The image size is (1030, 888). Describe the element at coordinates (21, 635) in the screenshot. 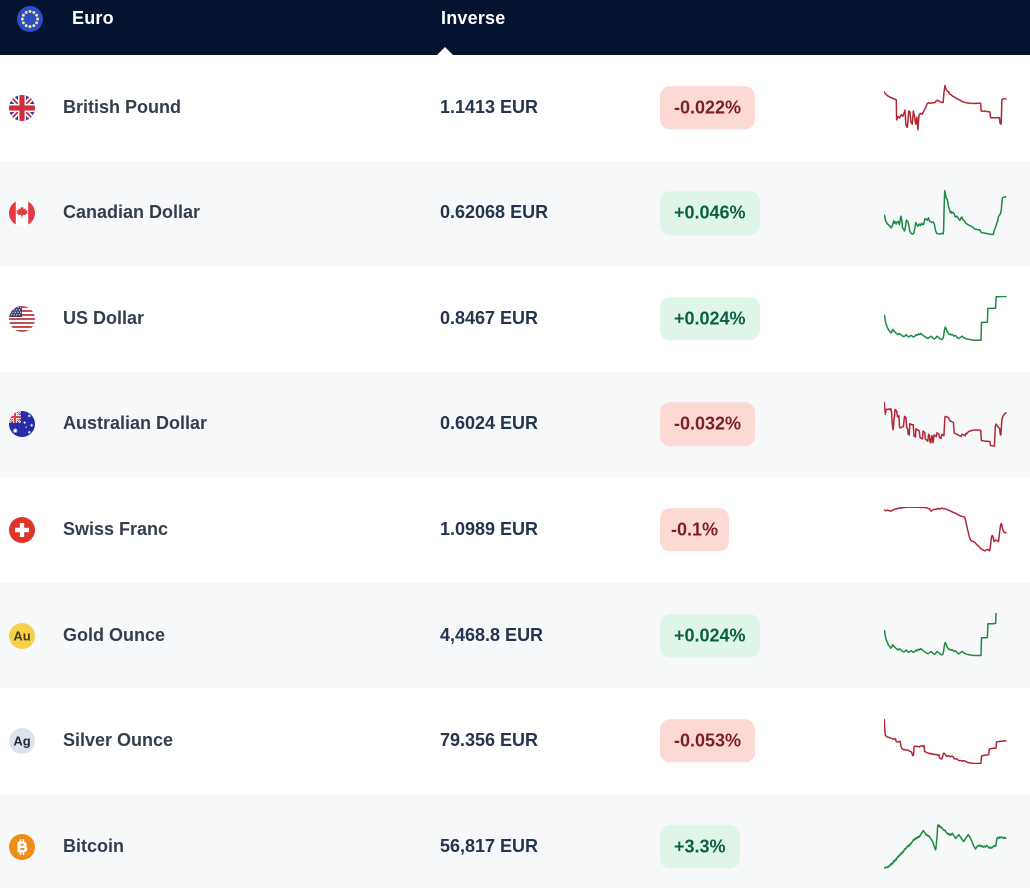

I see `svg-text: Au` at that location.